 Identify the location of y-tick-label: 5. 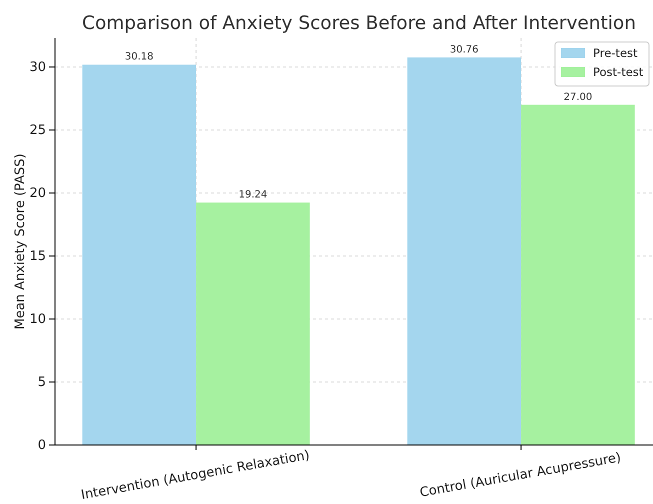
(42, 382).